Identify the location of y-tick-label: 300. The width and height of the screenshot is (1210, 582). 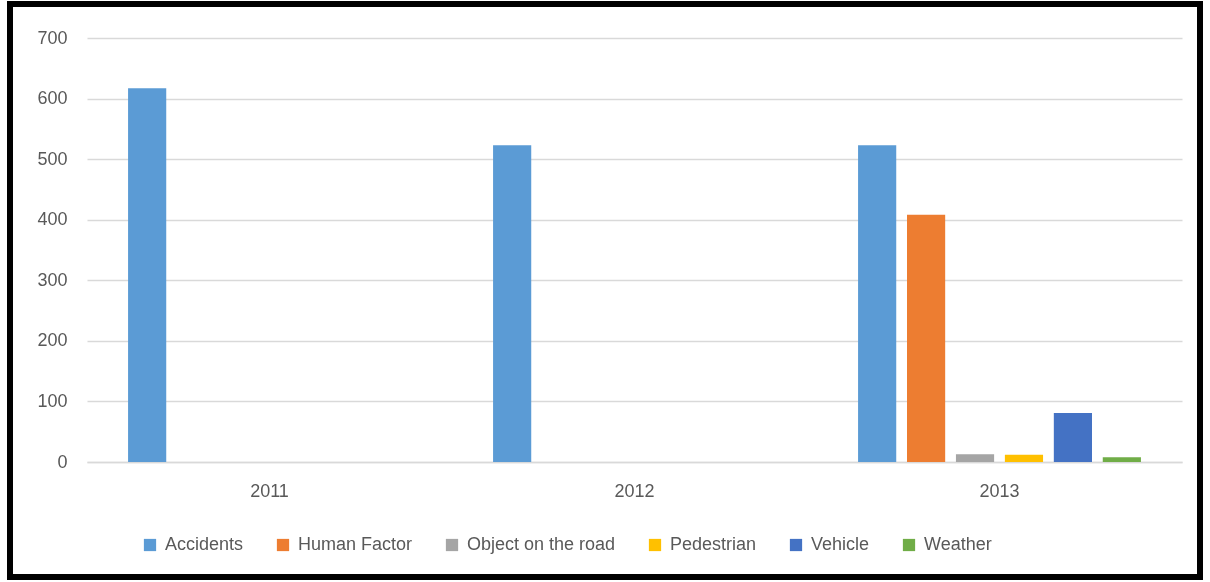
(52, 279).